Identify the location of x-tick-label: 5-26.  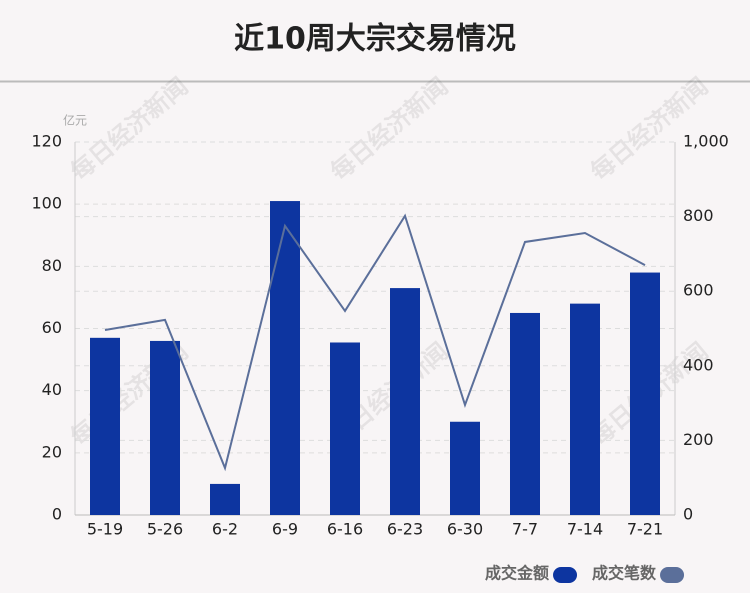
(165, 529).